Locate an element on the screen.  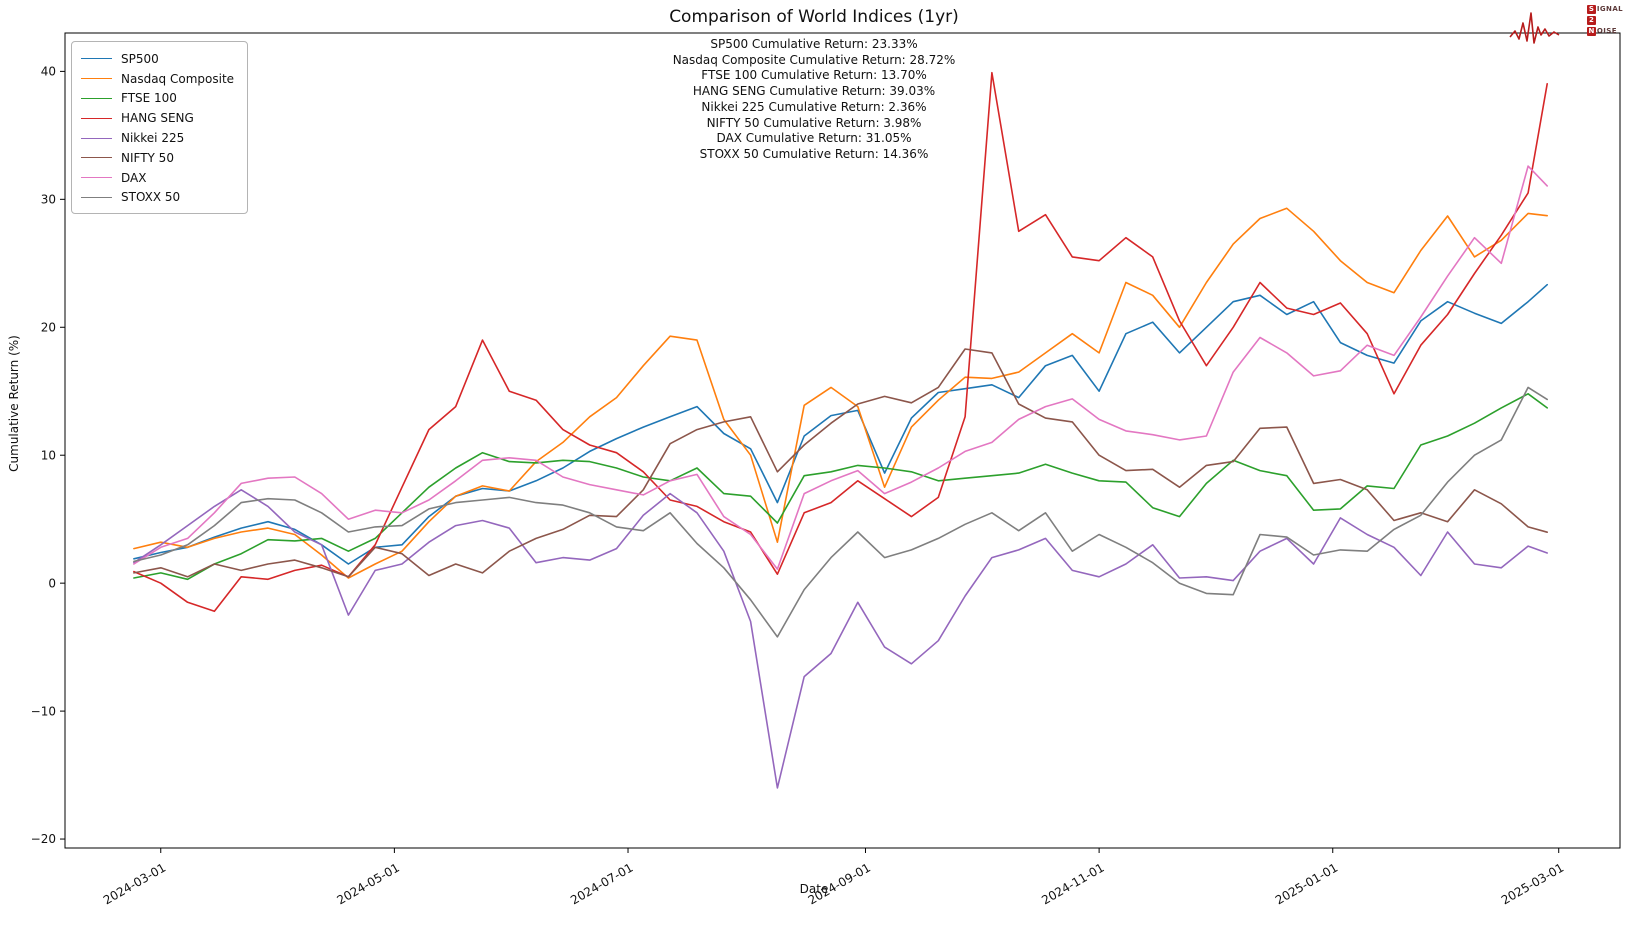
logo-badge-n: N is located at coordinates (1591, 31).